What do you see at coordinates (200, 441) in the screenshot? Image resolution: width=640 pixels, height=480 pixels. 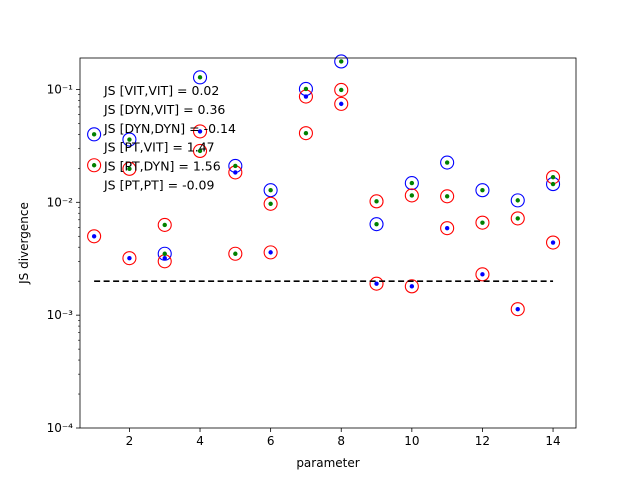 I see `x-tick-label: 4` at bounding box center [200, 441].